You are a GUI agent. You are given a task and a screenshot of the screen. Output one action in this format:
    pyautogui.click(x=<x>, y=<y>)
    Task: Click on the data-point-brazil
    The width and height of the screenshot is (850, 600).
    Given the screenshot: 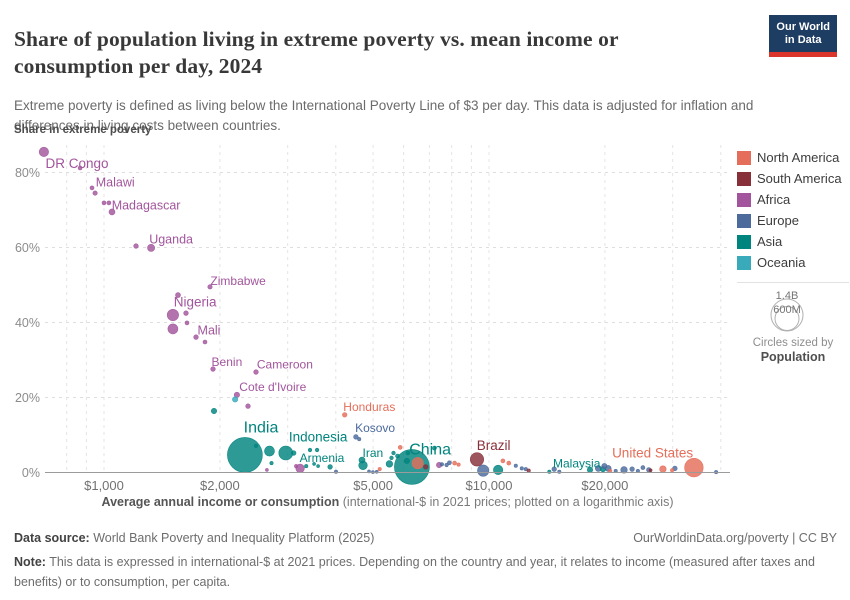 What is the action you would take?
    pyautogui.click(x=476, y=459)
    